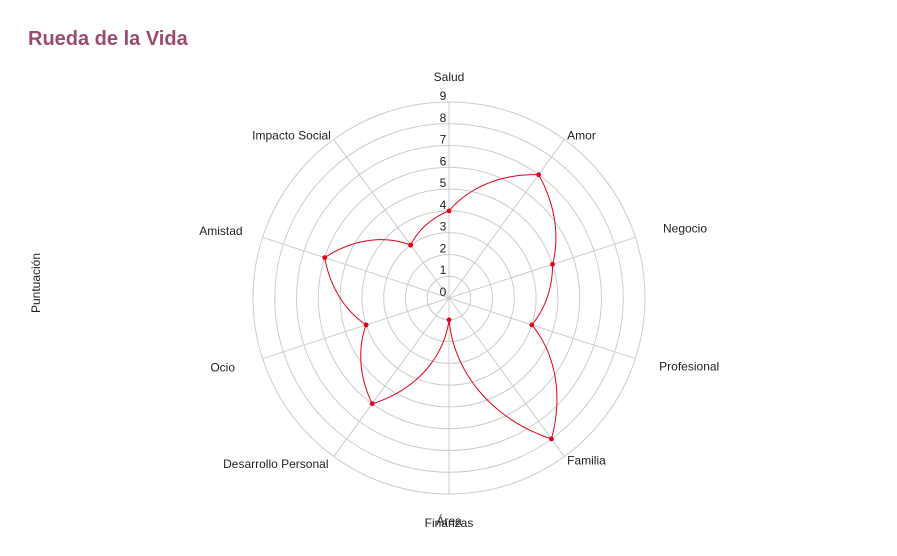  I want to click on category-label: Negocio, so click(685, 228).